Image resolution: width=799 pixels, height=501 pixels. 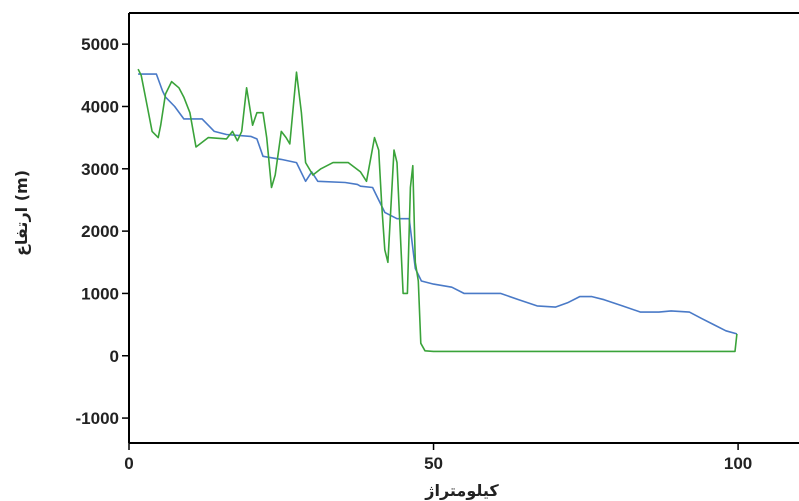 What do you see at coordinates (738, 463) in the screenshot?
I see `x-tick-label: 100` at bounding box center [738, 463].